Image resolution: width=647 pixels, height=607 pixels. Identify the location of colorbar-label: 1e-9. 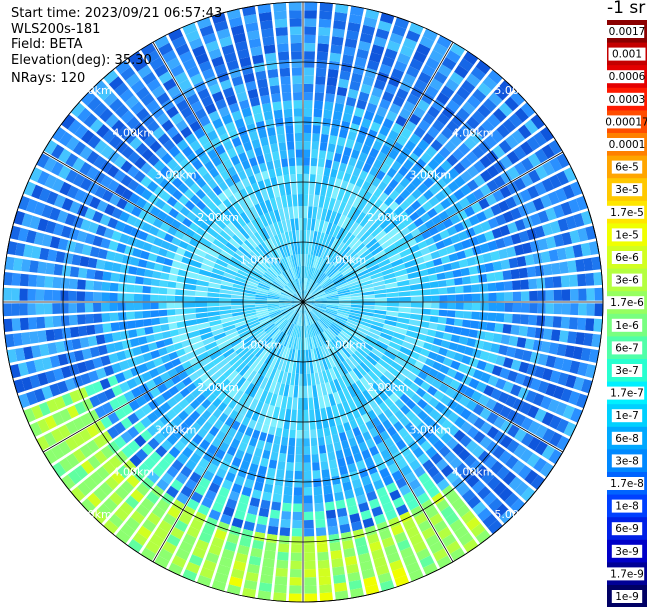
(627, 597).